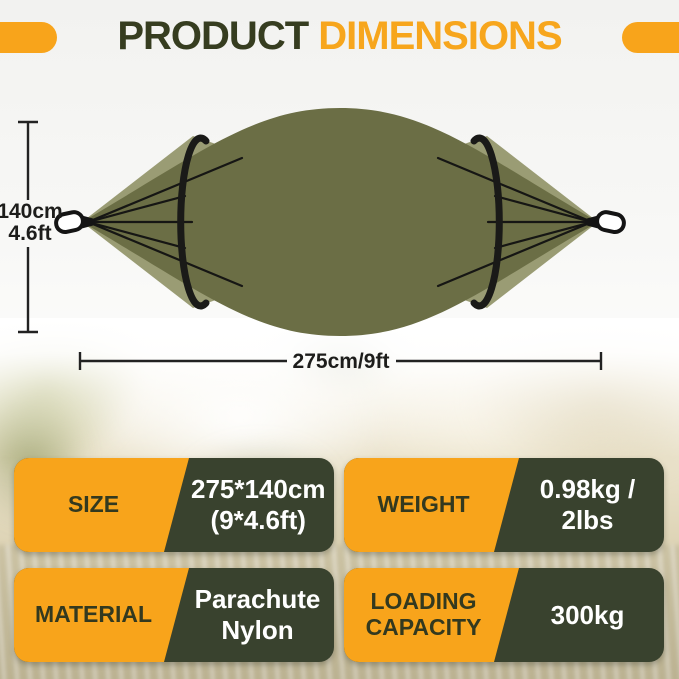  Describe the element at coordinates (440, 36) in the screenshot. I see `title-word-dimensions: DIMENSIONS` at that location.